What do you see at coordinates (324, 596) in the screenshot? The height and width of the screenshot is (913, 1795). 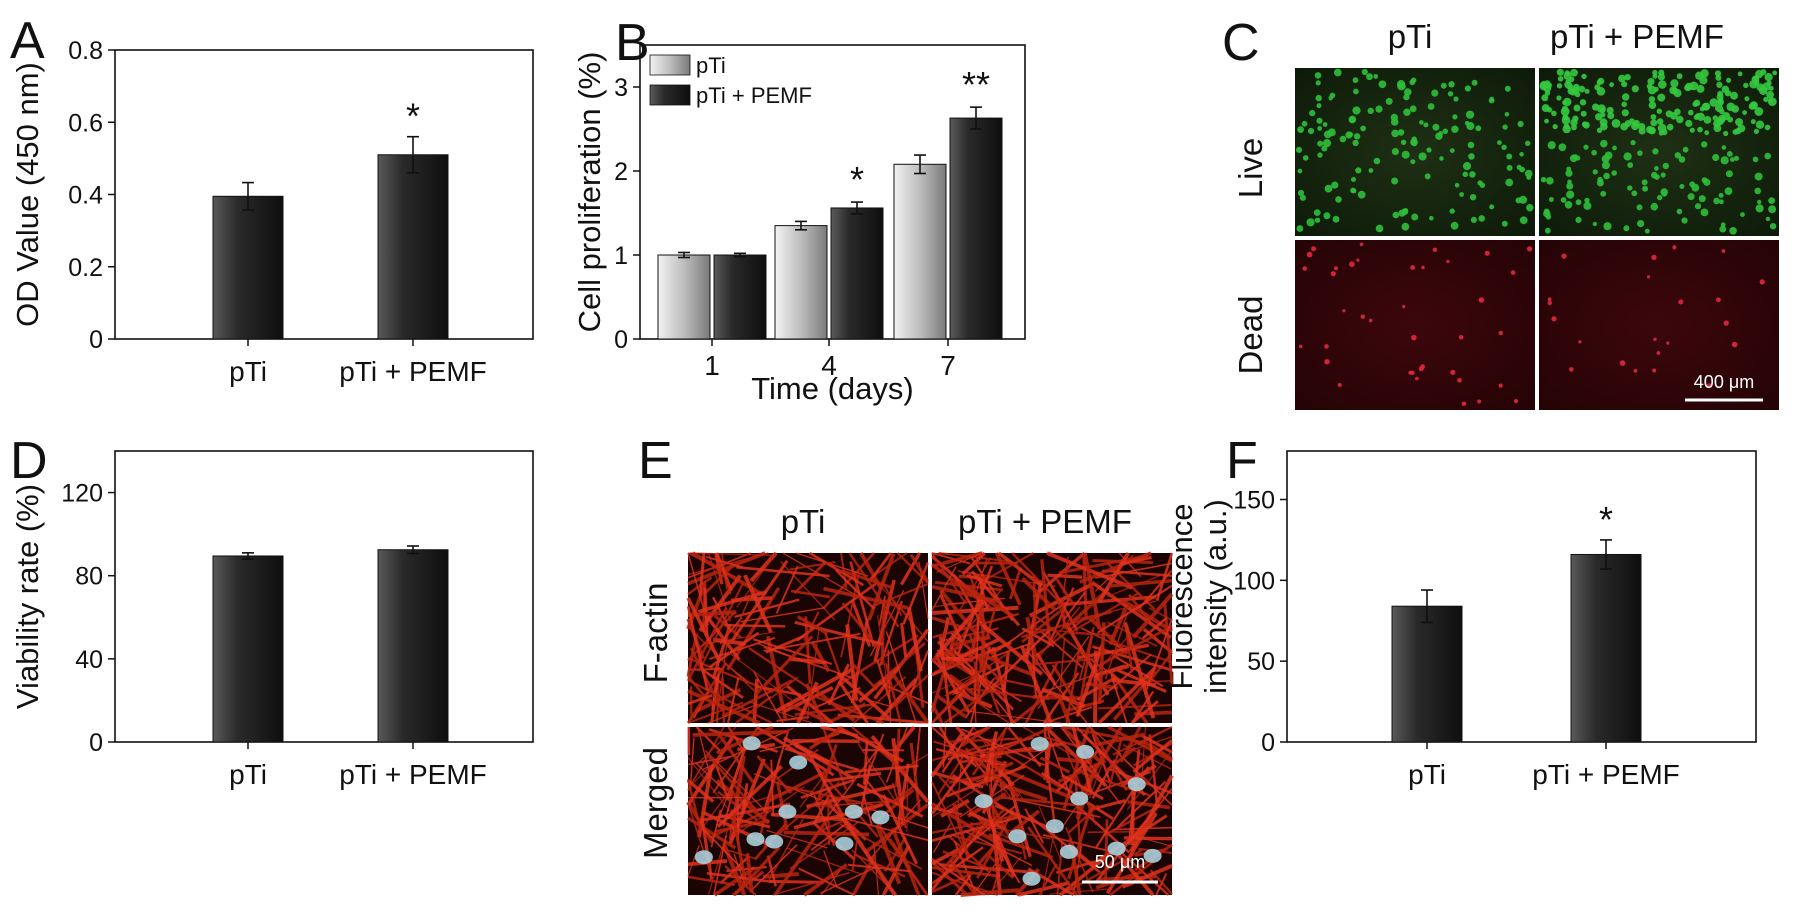 I see `plot-frame-d` at bounding box center [324, 596].